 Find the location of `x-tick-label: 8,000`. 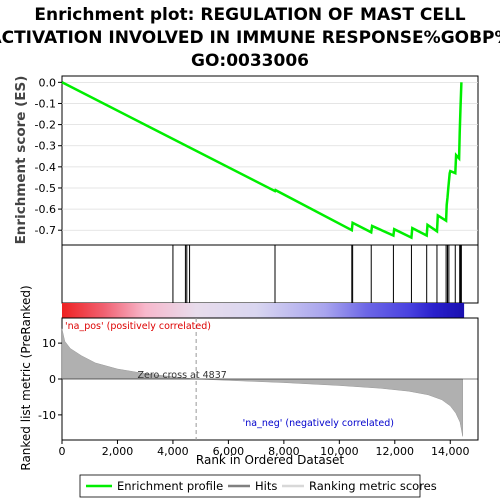

x-tick-label: 8,000 is located at coordinates (284, 451).